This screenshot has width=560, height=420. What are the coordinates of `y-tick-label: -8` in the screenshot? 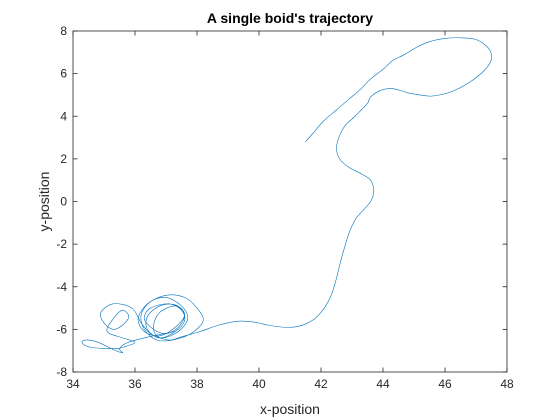 It's located at (61, 372).